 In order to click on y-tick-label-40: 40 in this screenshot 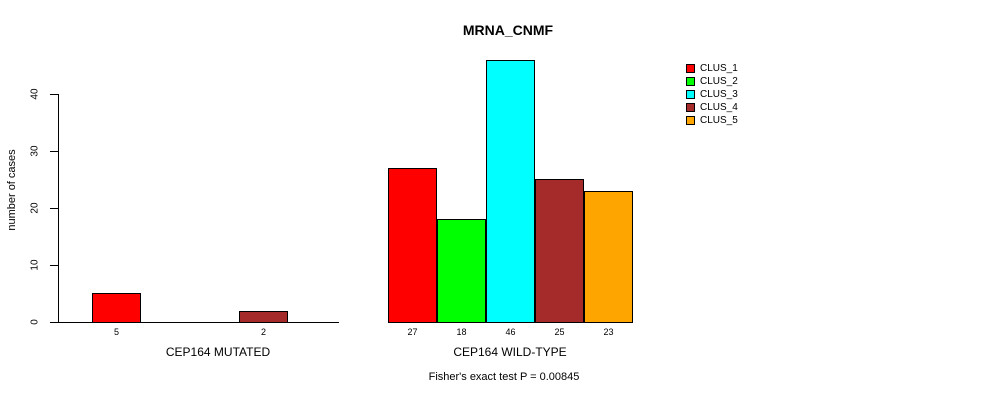, I will do `click(35, 94)`.